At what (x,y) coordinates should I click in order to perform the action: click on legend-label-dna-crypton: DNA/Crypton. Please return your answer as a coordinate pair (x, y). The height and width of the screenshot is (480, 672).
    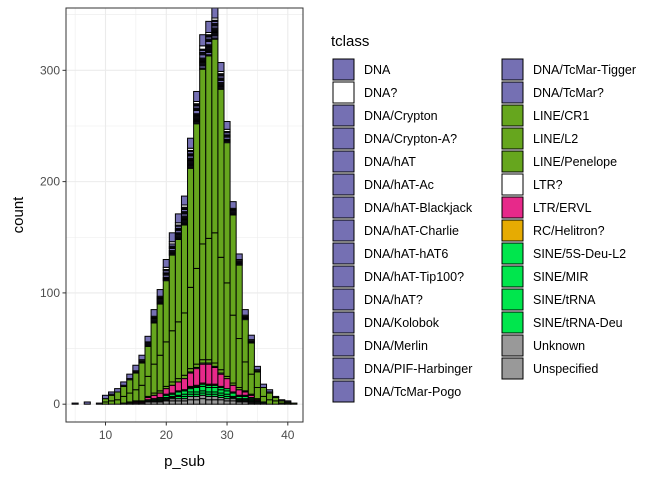
    Looking at the image, I should click on (401, 116).